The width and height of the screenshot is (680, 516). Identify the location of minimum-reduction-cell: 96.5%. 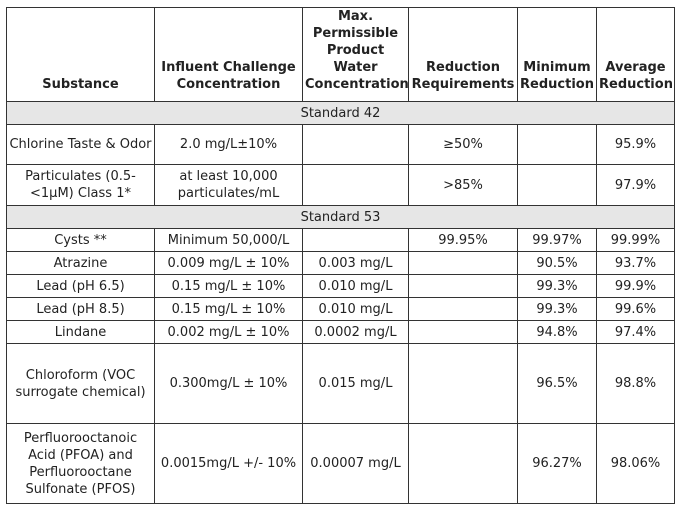
(557, 383).